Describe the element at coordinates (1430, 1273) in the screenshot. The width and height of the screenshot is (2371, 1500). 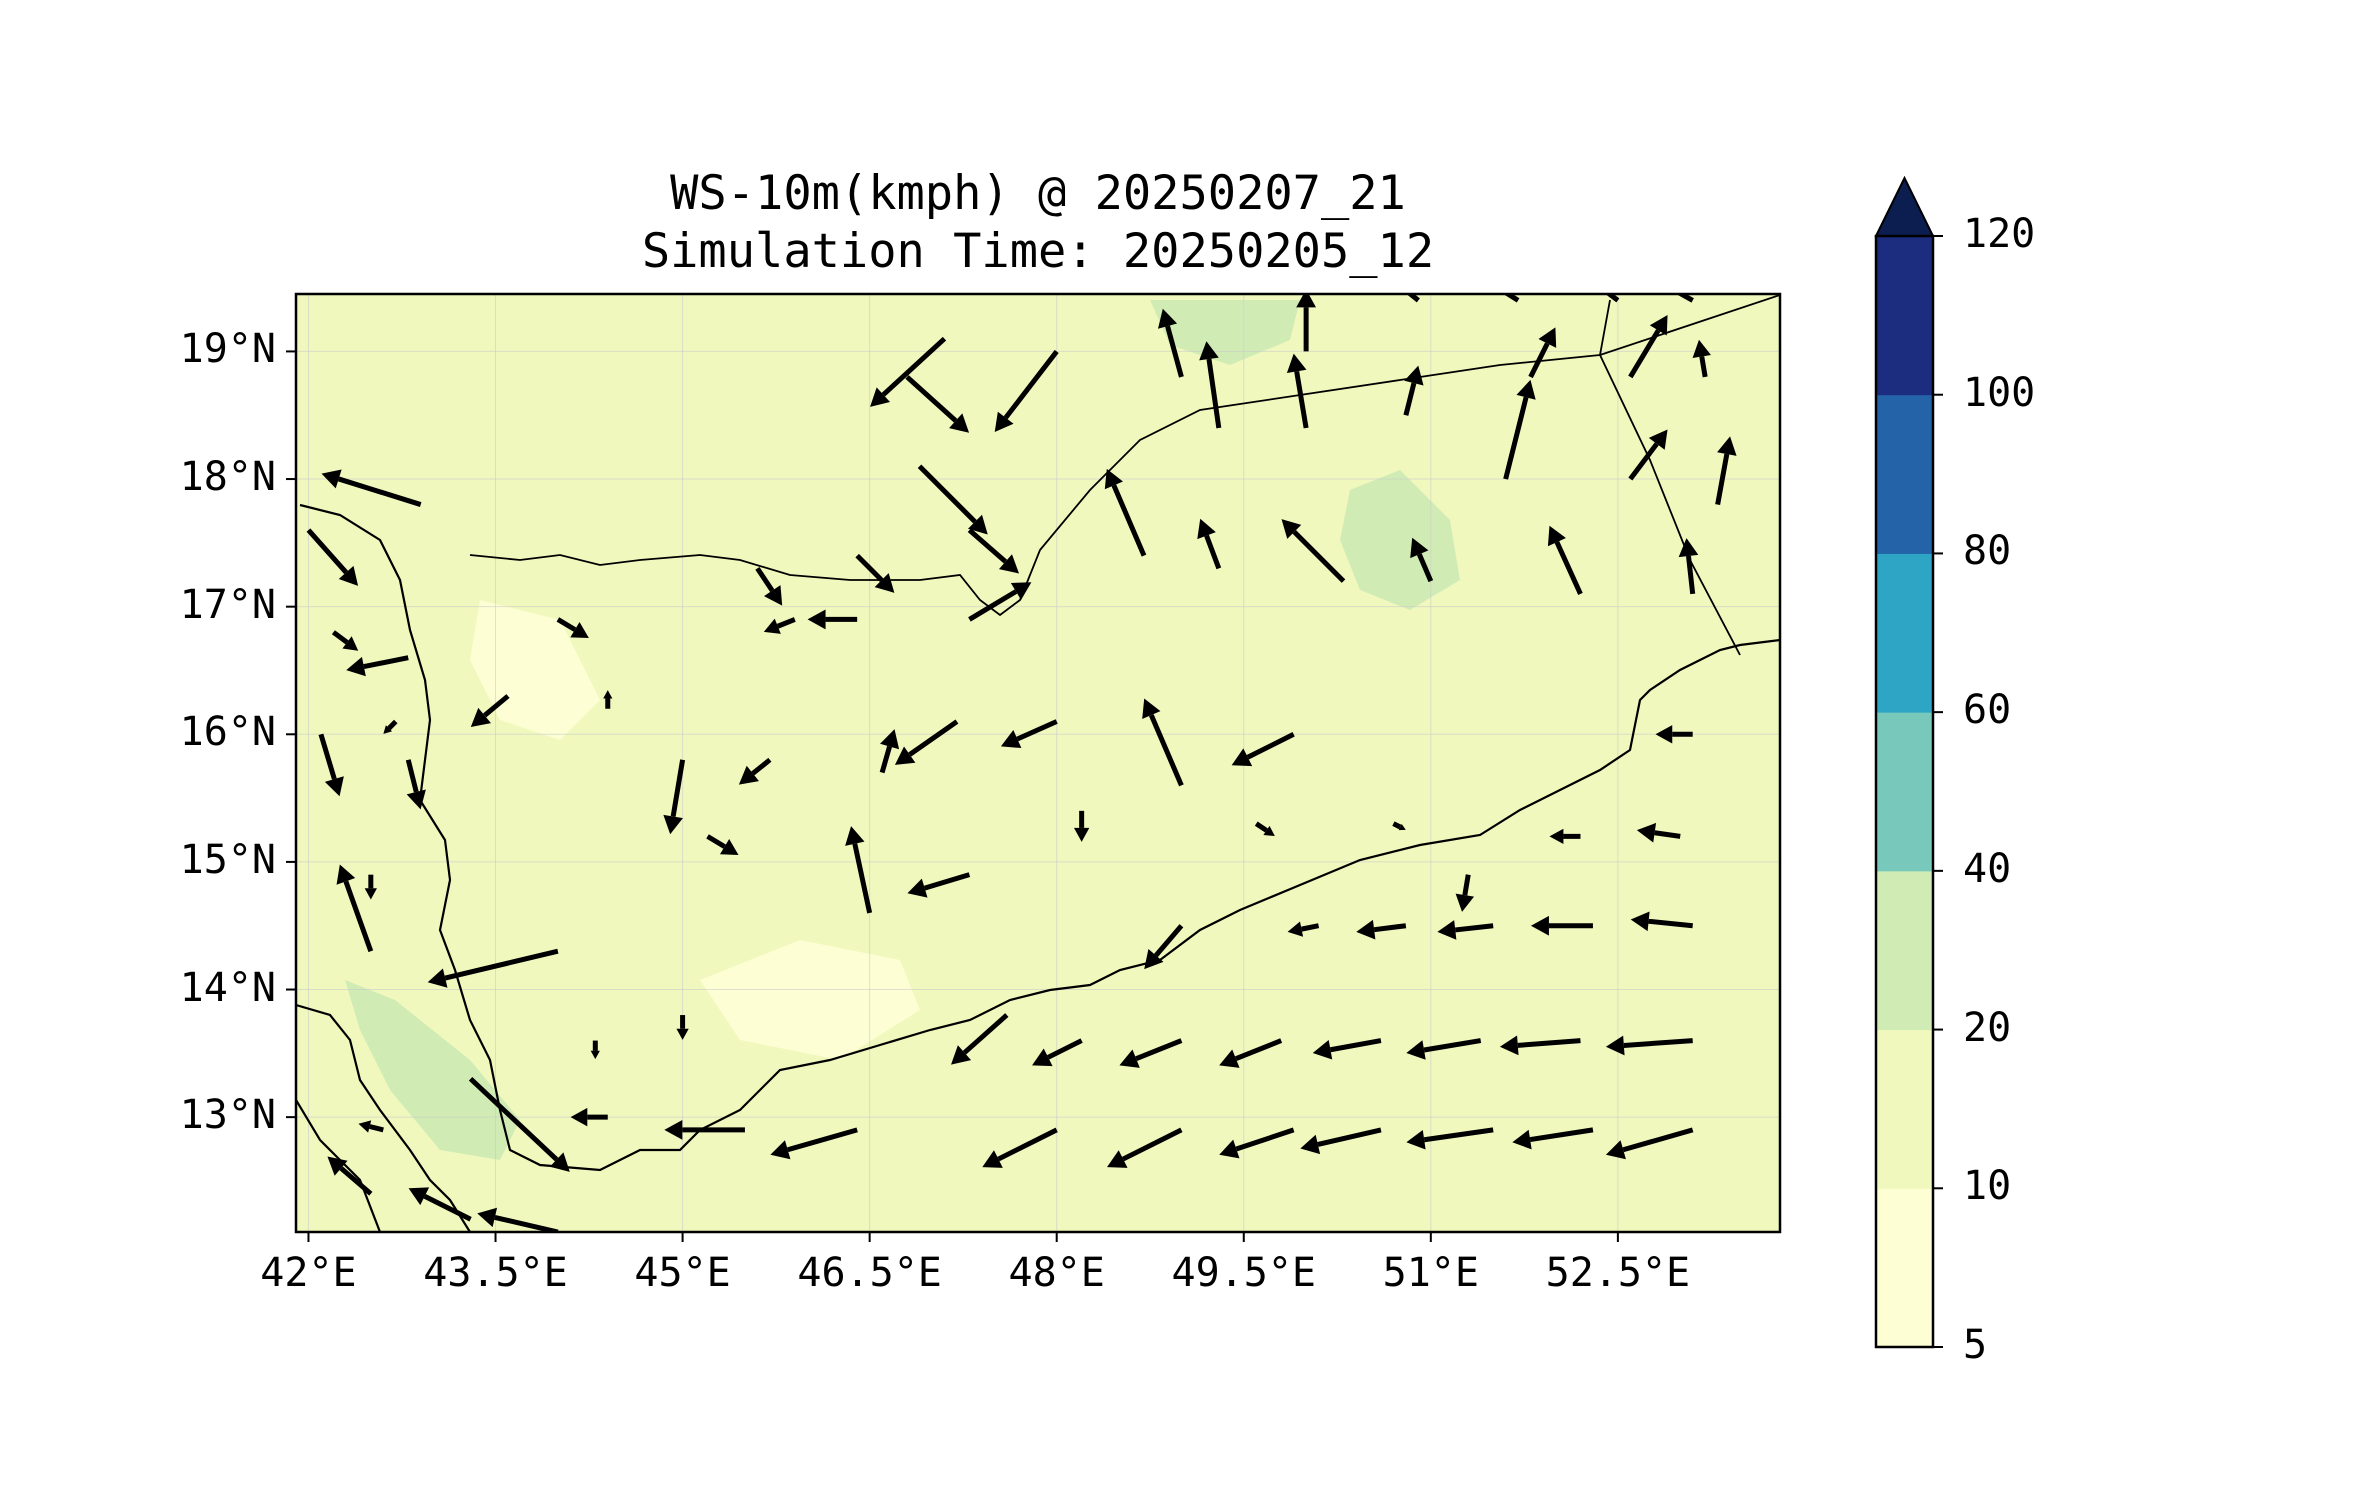
I see `lon-tick-label: 51°E` at that location.